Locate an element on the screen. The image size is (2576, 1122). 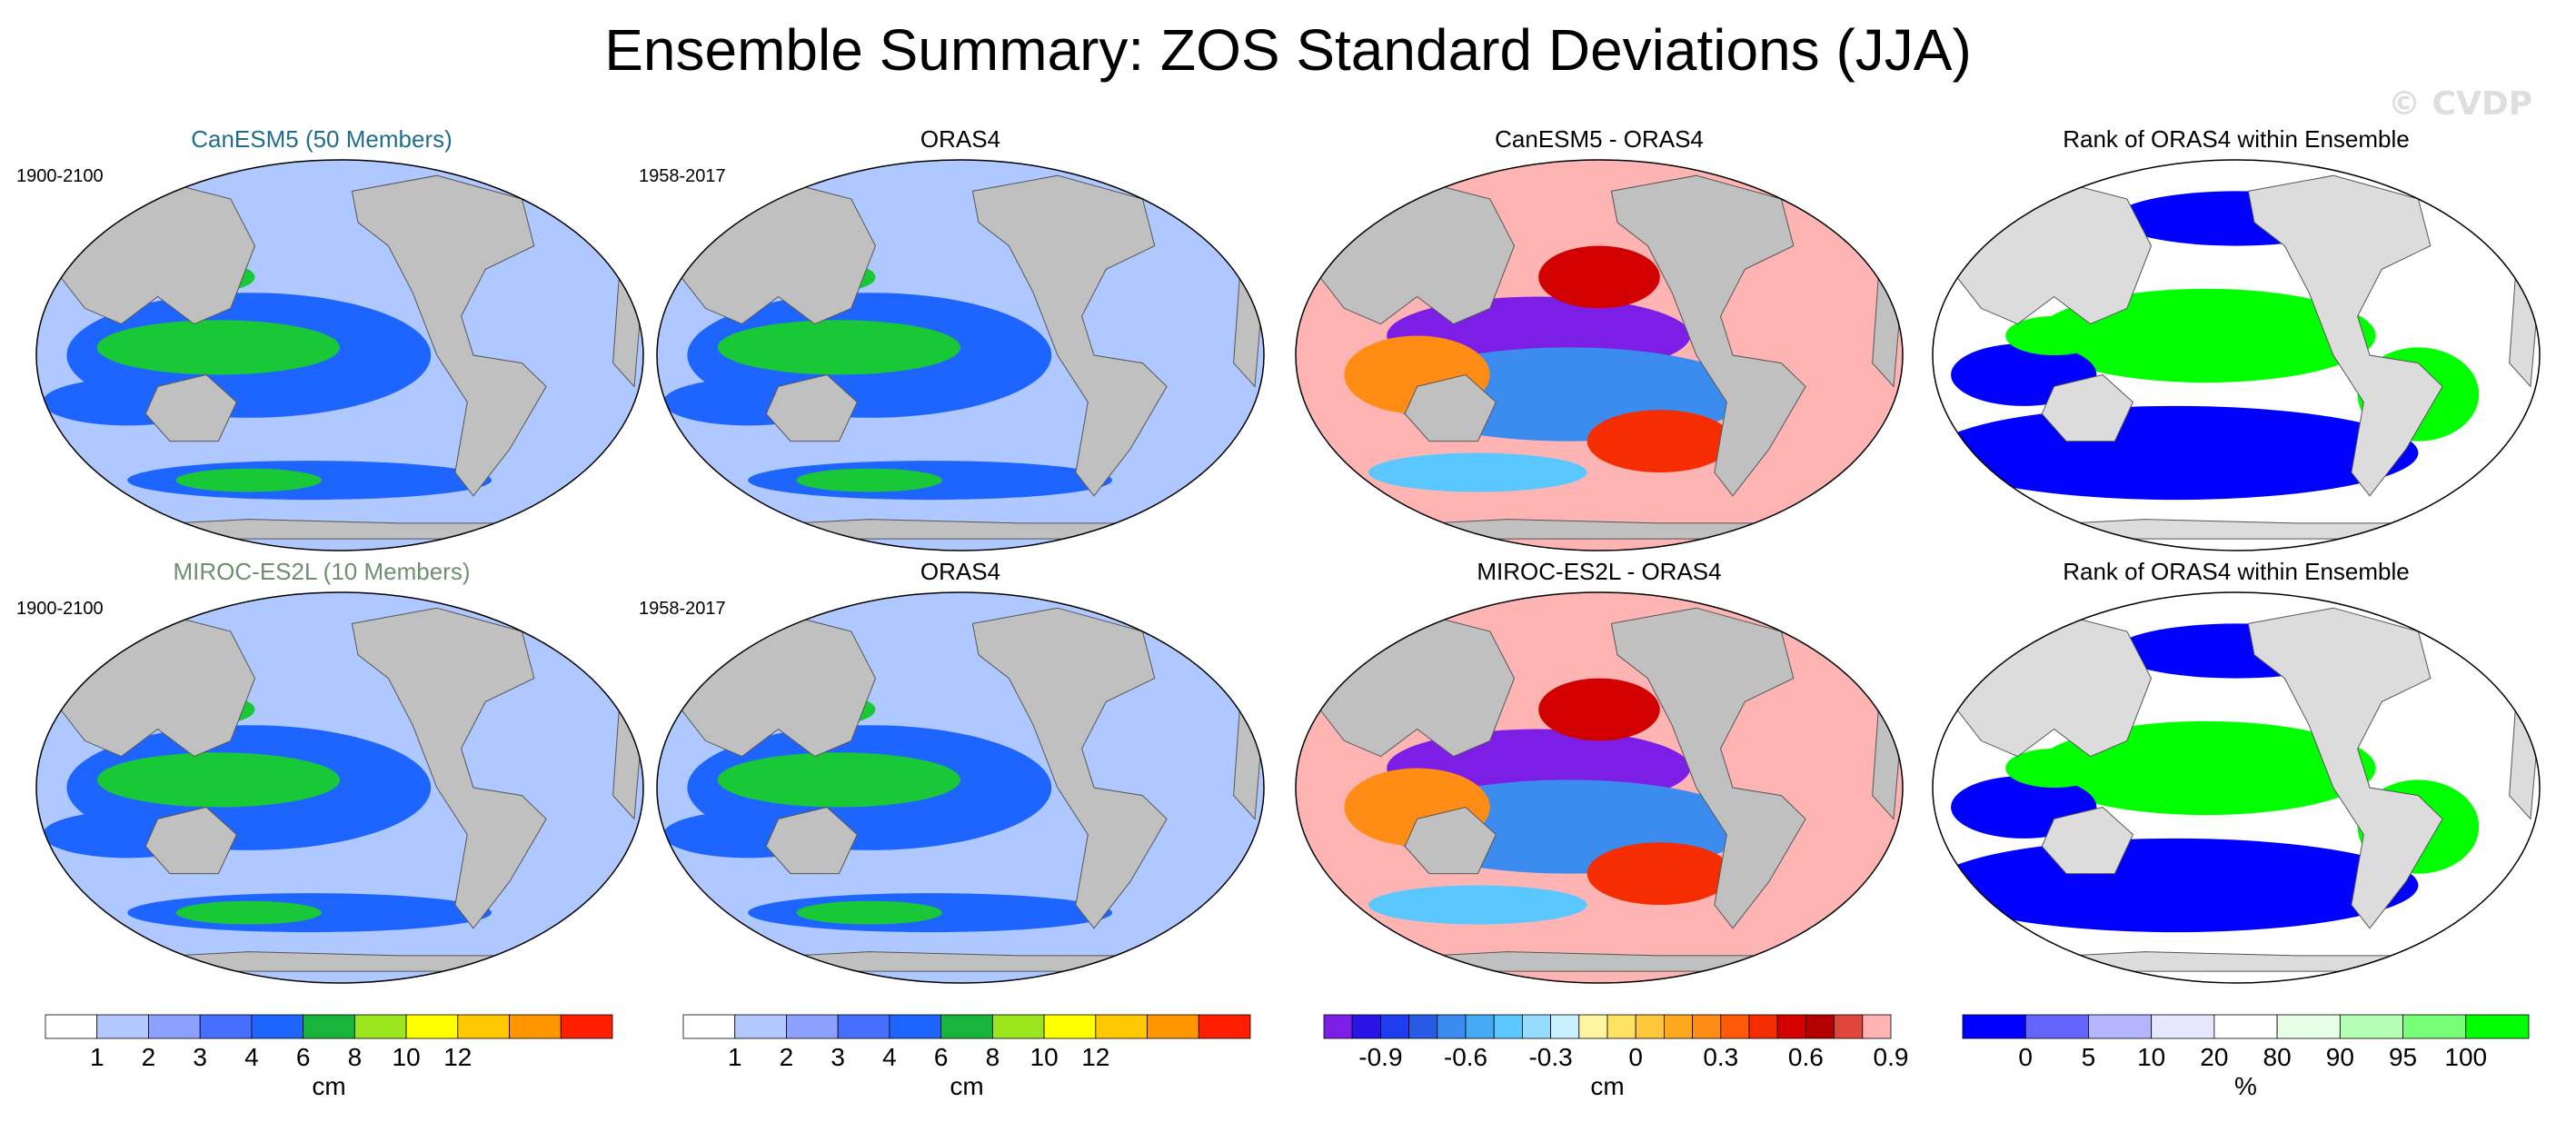
colorbar-tick-label: 8 is located at coordinates (993, 1057).